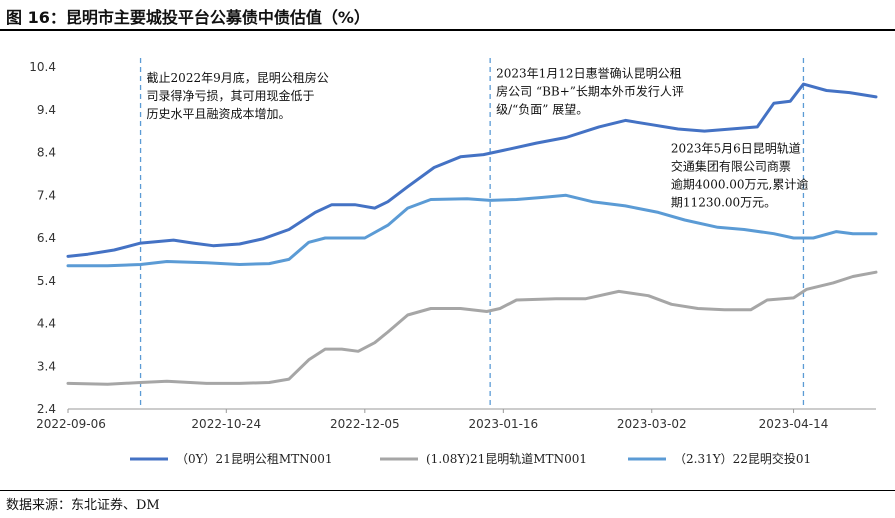  I want to click on y-tick-label: 9.4, so click(46, 110).